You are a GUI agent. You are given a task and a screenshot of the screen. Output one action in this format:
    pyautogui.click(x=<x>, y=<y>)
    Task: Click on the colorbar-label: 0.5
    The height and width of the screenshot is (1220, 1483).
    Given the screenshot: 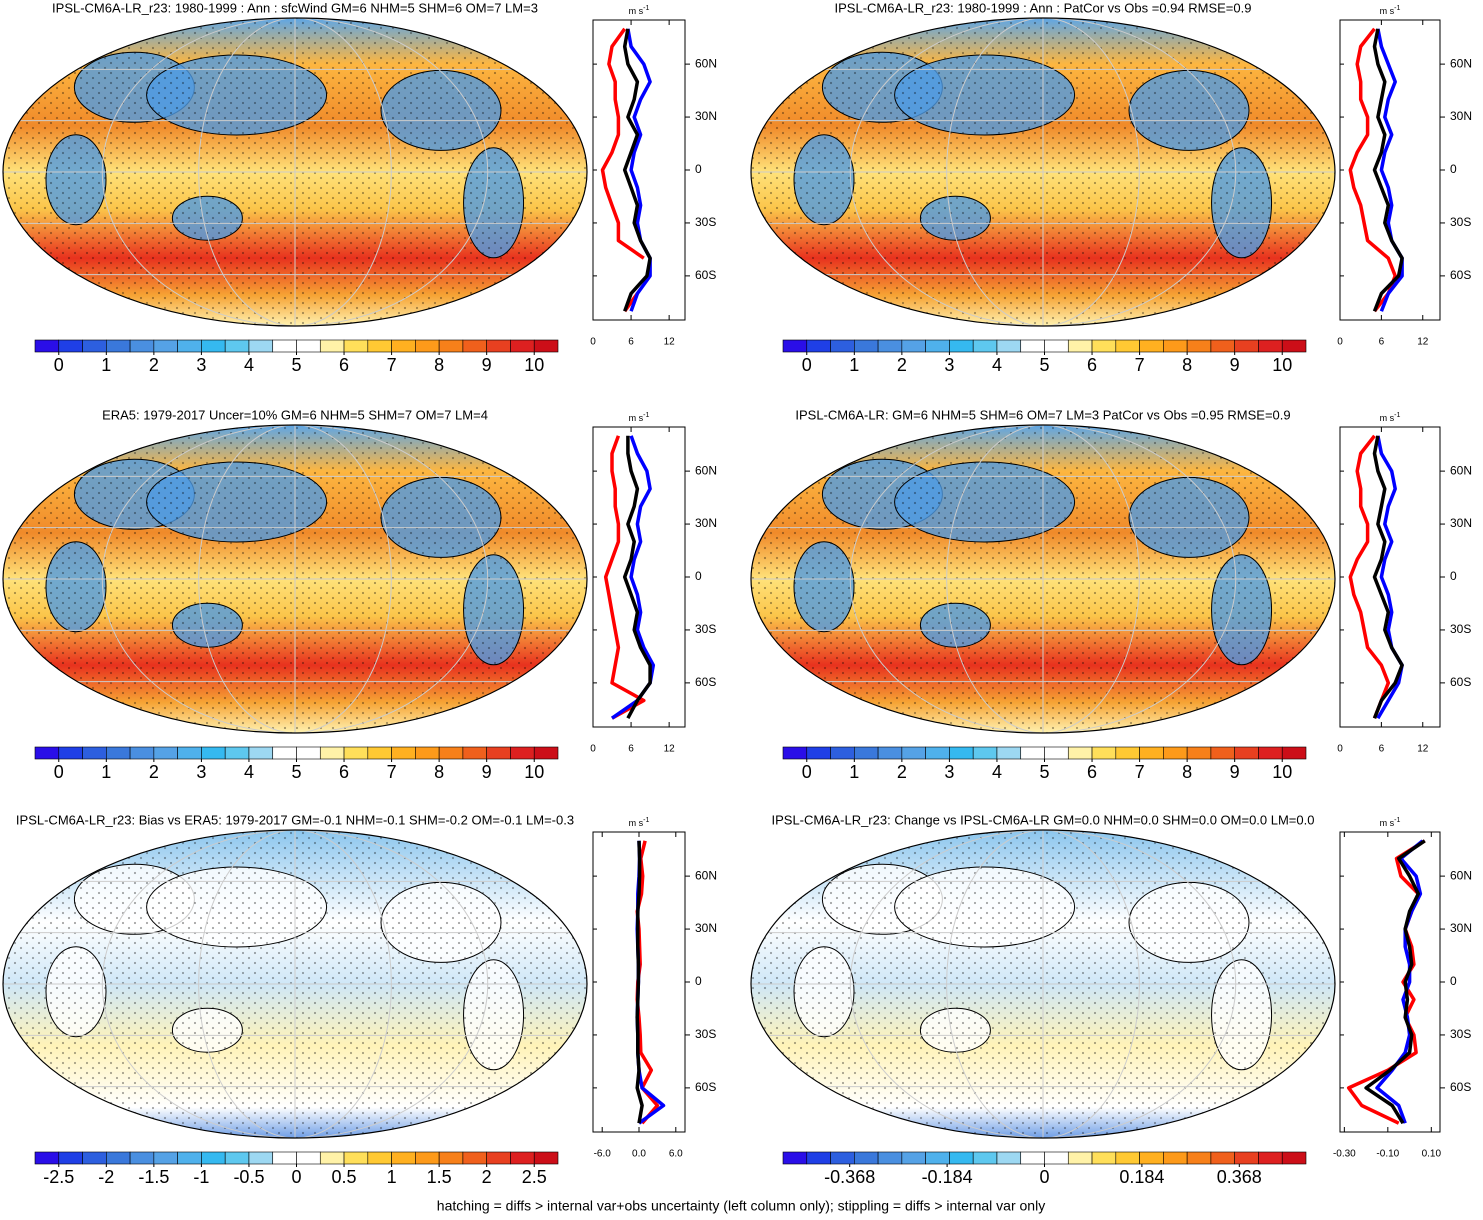 What is the action you would take?
    pyautogui.click(x=344, y=1177)
    